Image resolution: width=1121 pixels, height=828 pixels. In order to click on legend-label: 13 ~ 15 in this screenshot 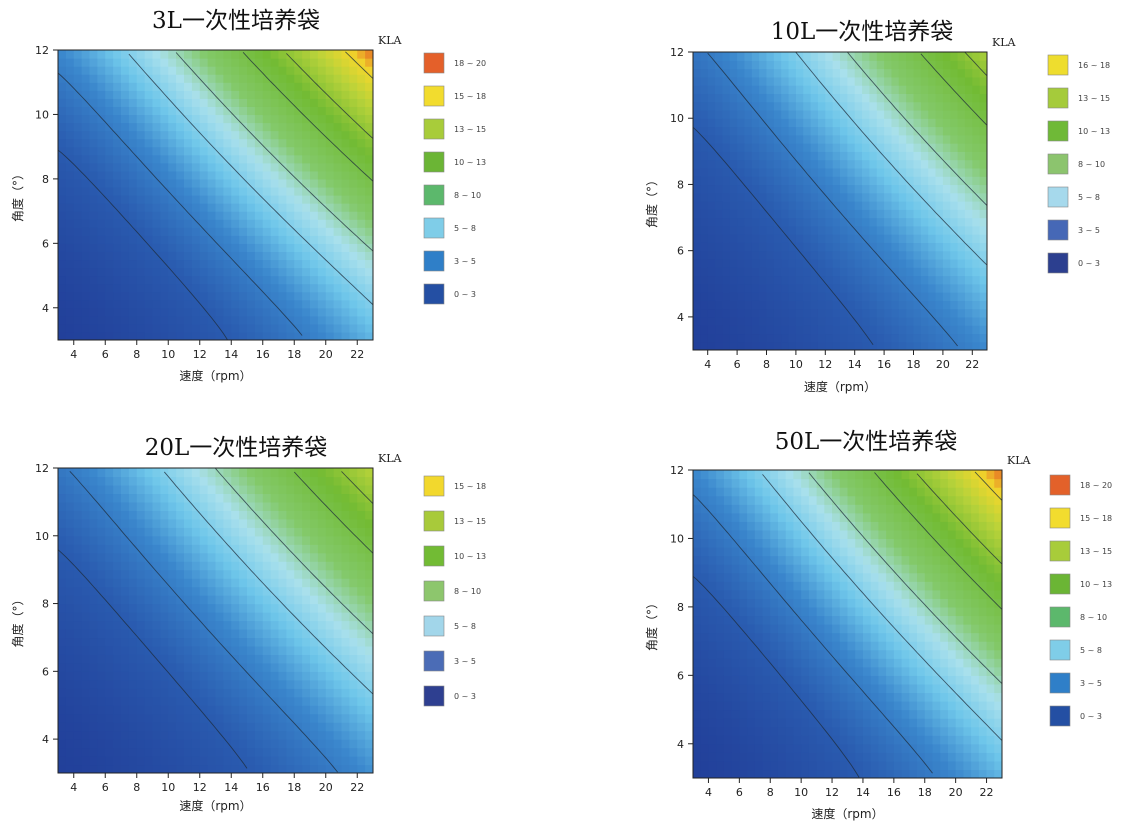, I will do `click(470, 521)`.